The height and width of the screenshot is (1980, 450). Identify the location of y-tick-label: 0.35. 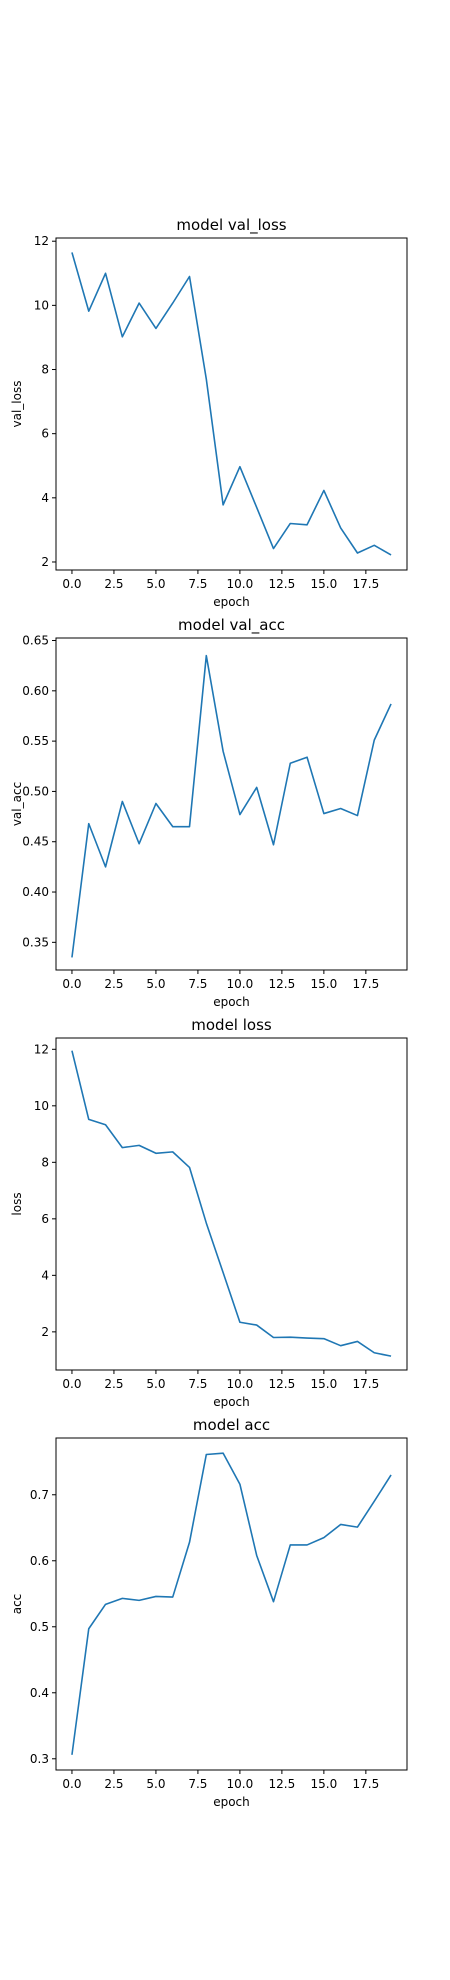
(35, 942).